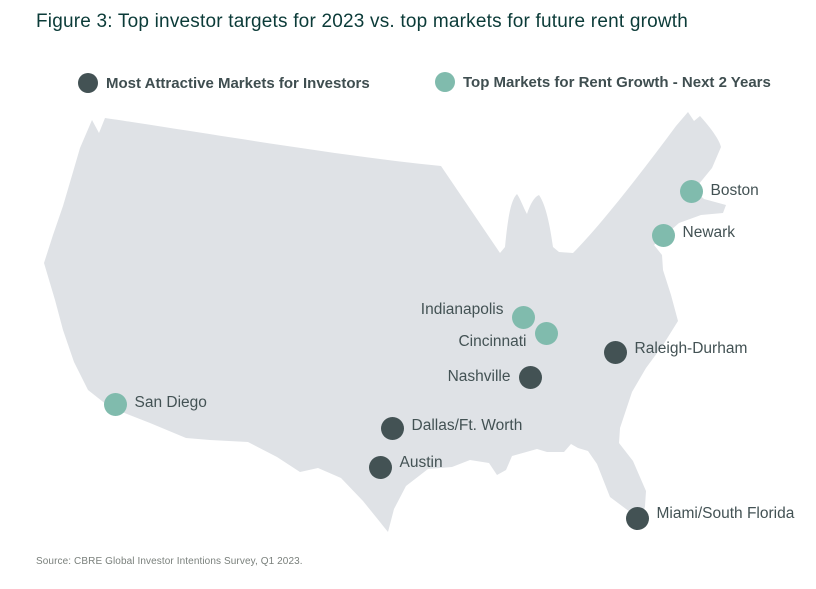 The height and width of the screenshot is (589, 816). Describe the element at coordinates (115, 404) in the screenshot. I see `city-marker-san-diego` at that location.